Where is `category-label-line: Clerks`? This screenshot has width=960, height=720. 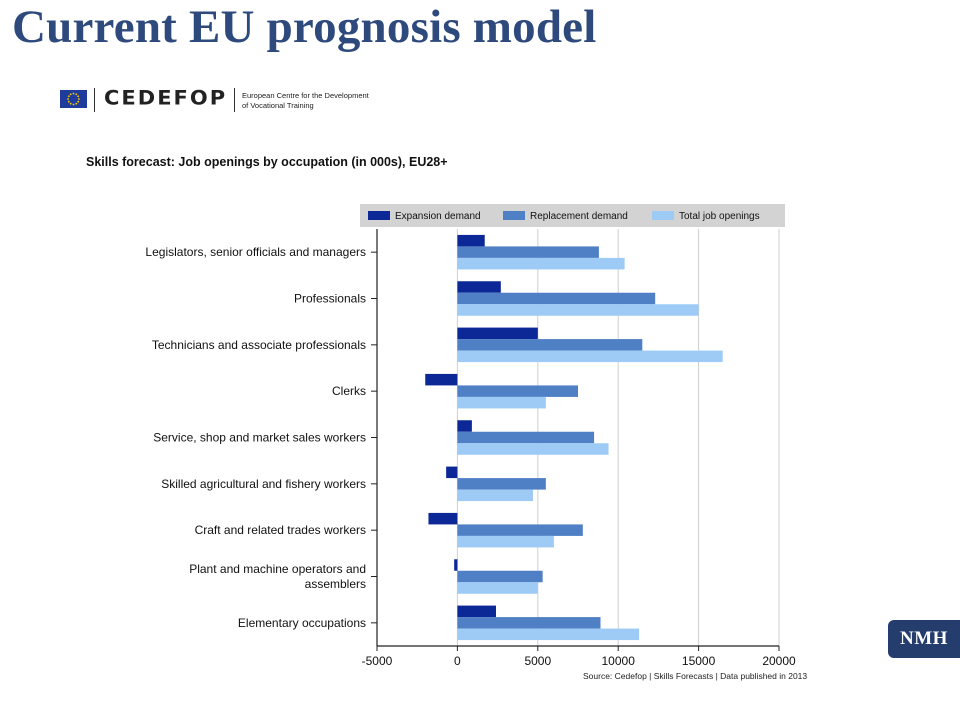 category-label-line: Clerks is located at coordinates (349, 391).